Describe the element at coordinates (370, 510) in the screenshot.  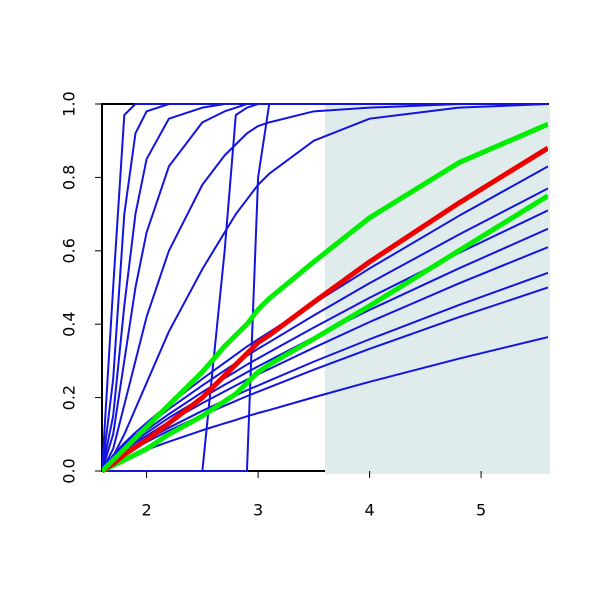
I see `x-tick-label: 4` at that location.